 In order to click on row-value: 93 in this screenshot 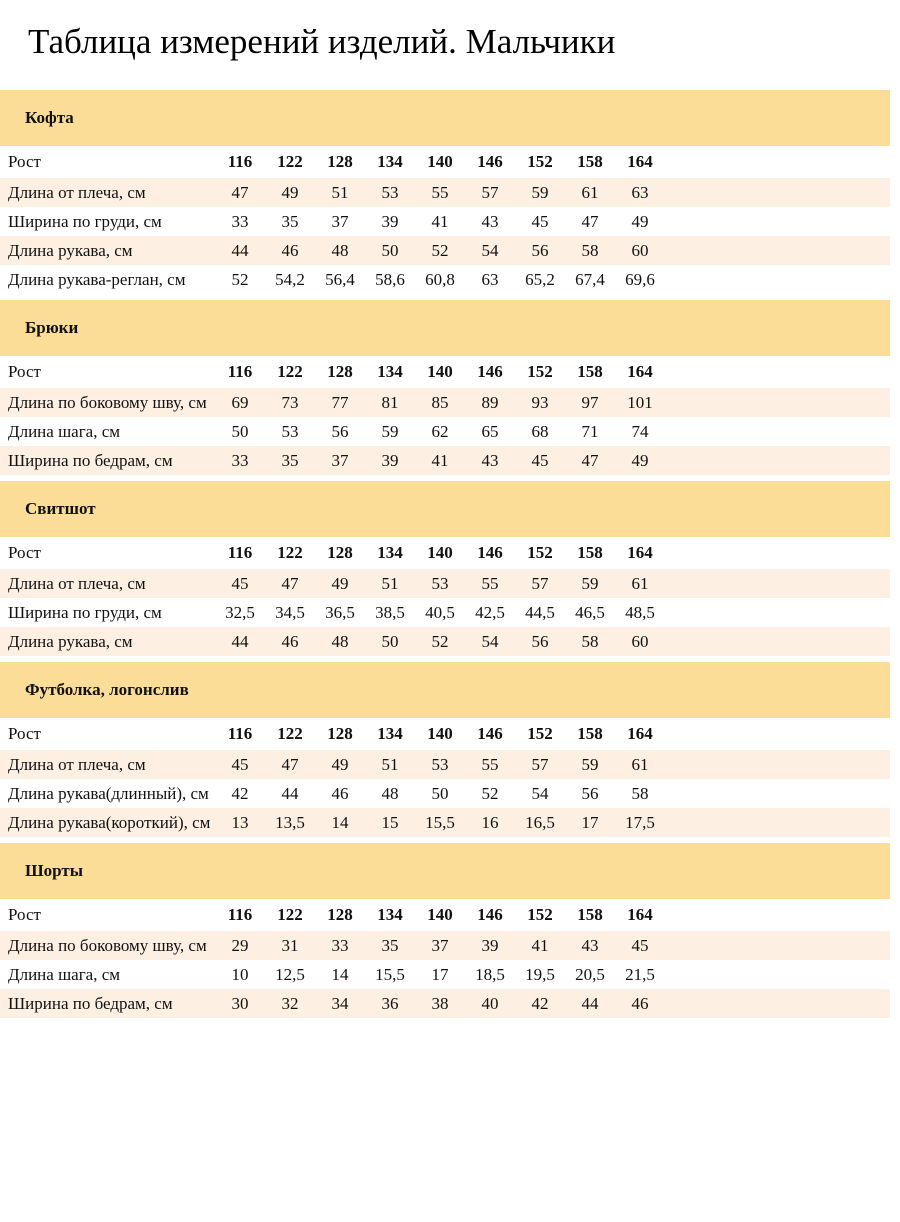, I will do `click(540, 402)`.